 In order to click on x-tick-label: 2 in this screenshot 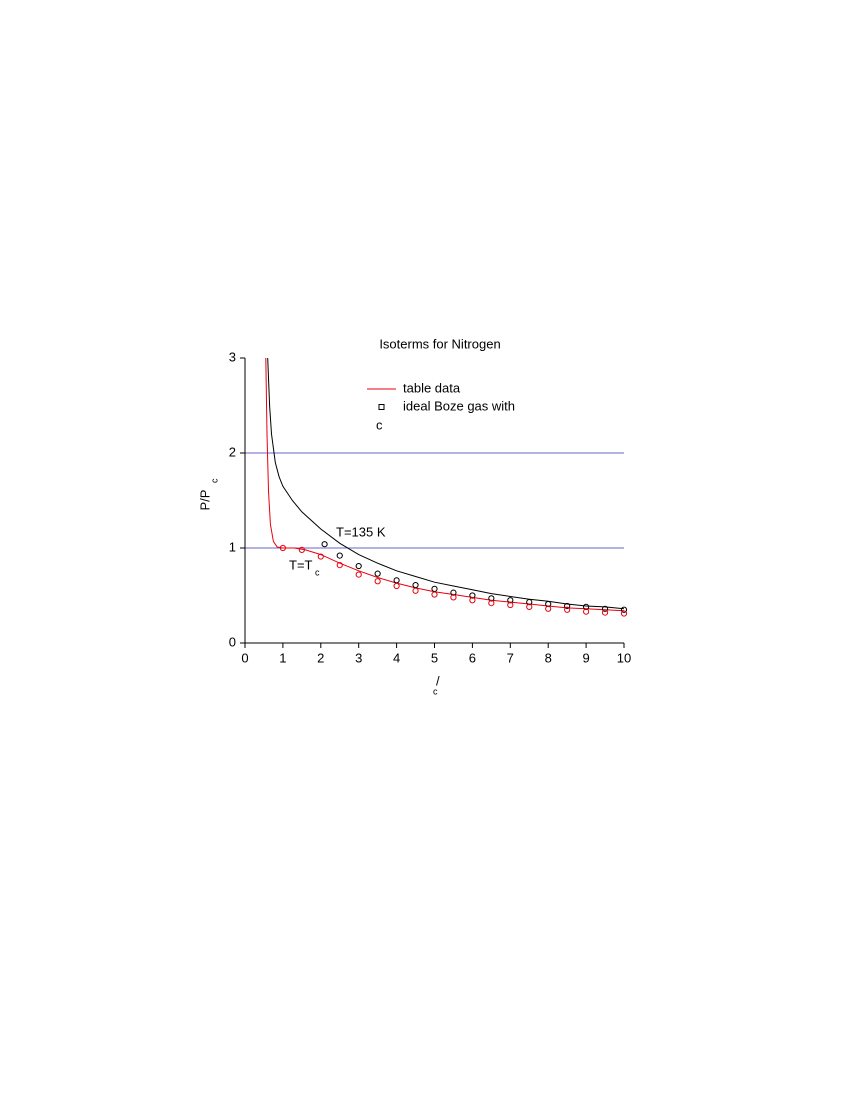, I will do `click(320, 657)`.